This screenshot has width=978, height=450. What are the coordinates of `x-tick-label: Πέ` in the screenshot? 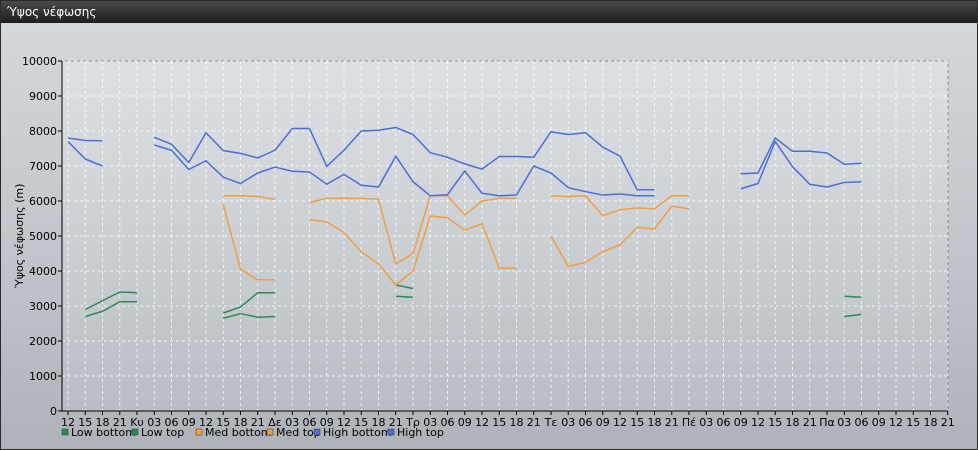 It's located at (689, 422).